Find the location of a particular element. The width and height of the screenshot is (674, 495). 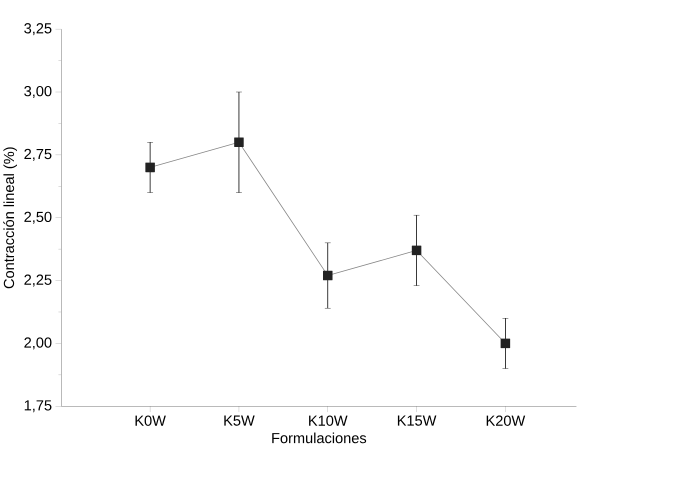

y-tick-label: 2,75 is located at coordinates (38, 155).